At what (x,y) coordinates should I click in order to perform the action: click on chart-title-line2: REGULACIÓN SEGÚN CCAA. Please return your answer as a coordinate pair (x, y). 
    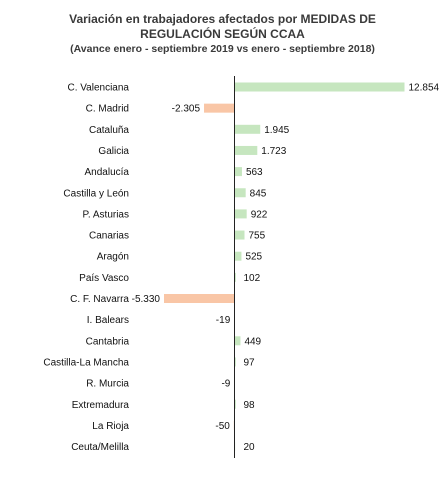
    Looking at the image, I should click on (222, 34).